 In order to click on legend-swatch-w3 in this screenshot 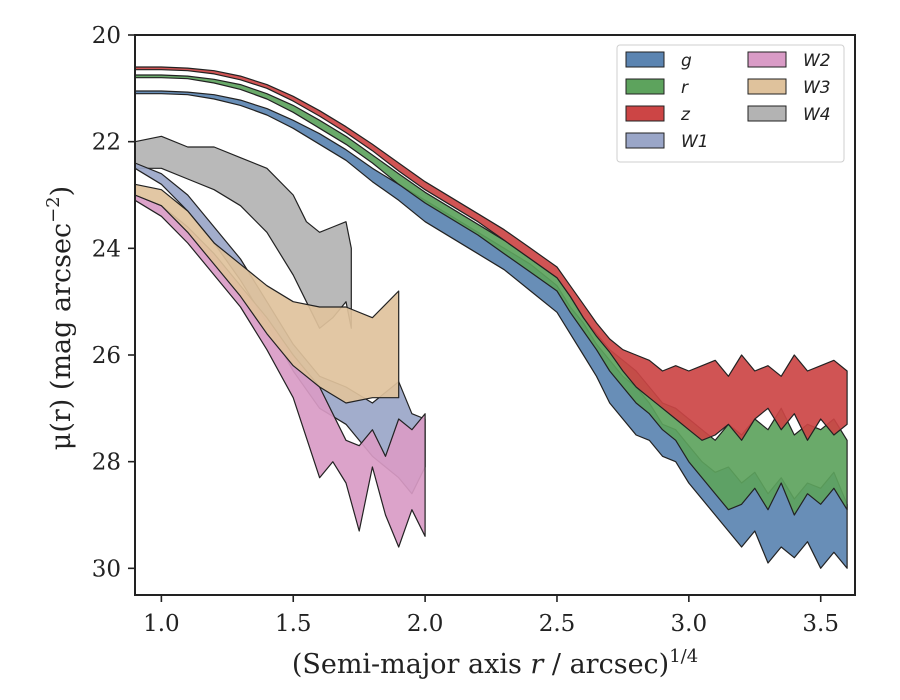, I will do `click(767, 86)`.